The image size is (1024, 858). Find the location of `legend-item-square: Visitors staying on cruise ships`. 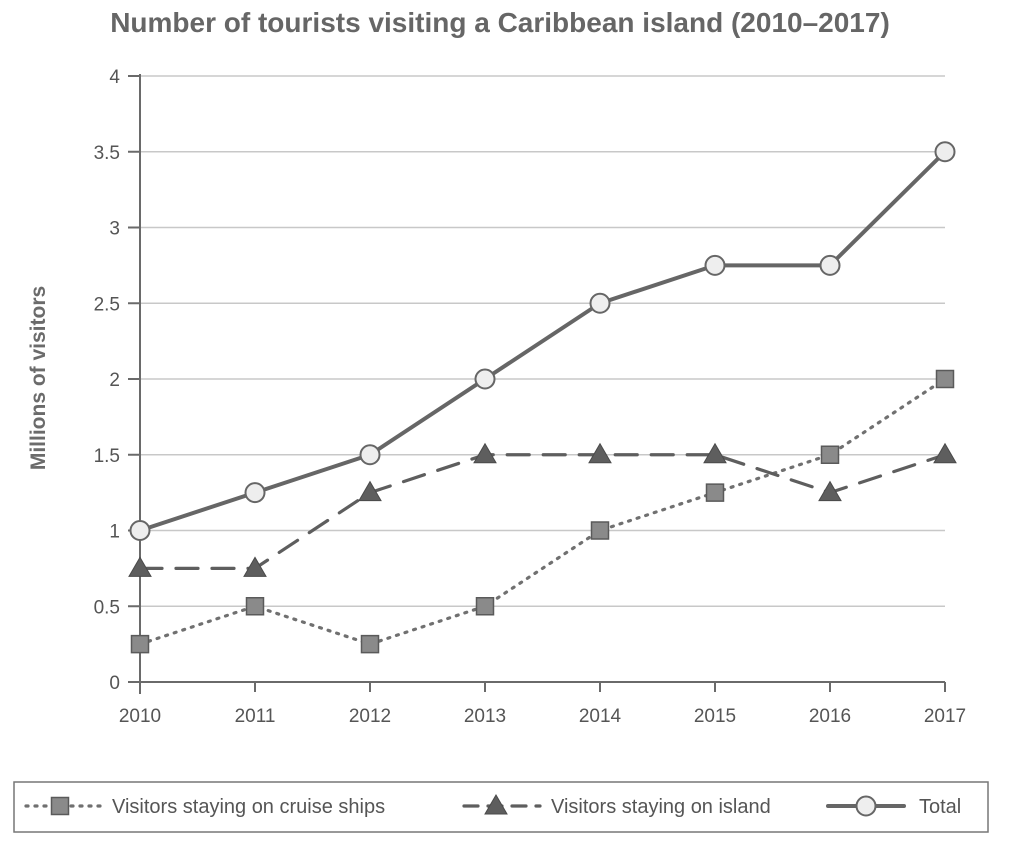

legend-item-square: Visitors staying on cruise ships is located at coordinates (204, 807).